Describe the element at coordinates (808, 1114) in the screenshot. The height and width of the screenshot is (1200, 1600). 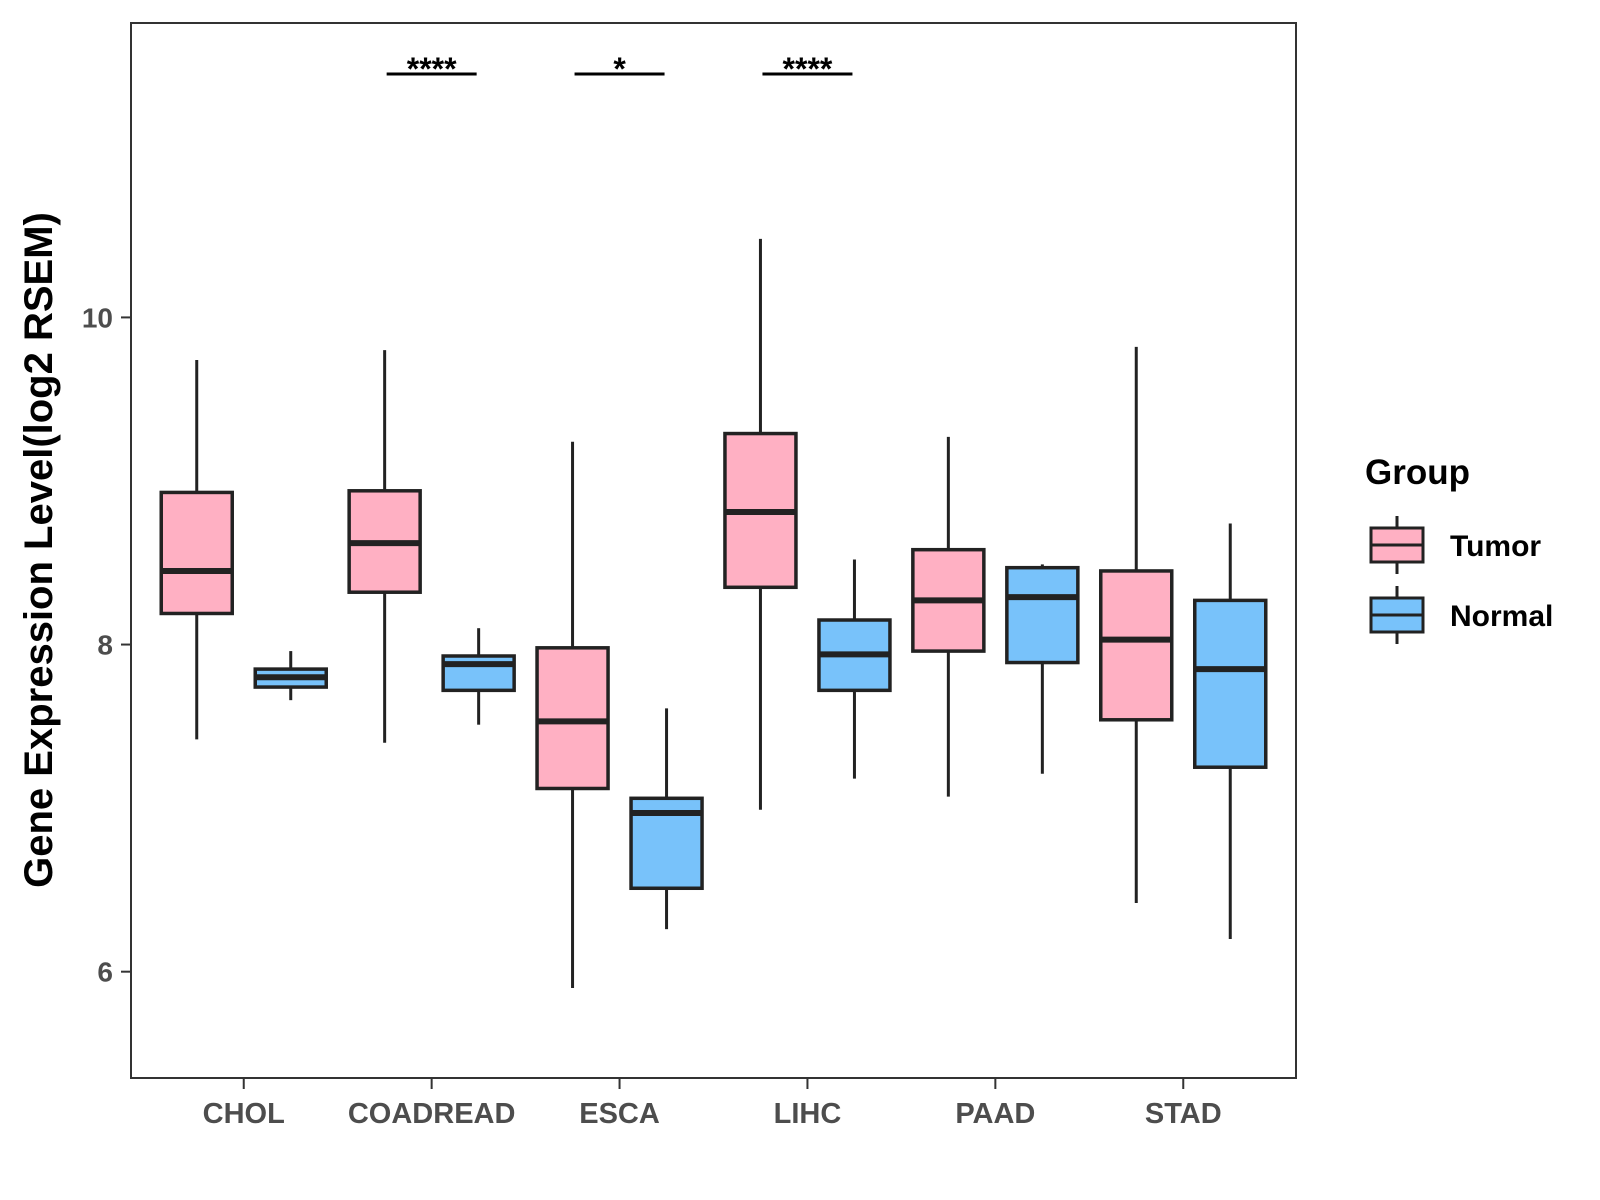
I see `x-tick-label-lihc: LIHC` at that location.